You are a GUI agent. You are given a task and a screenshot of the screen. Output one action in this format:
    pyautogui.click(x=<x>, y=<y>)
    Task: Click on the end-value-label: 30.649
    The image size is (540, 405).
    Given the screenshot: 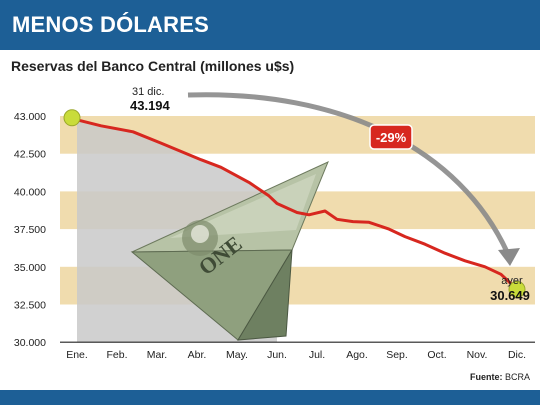 What is the action you would take?
    pyautogui.click(x=510, y=295)
    